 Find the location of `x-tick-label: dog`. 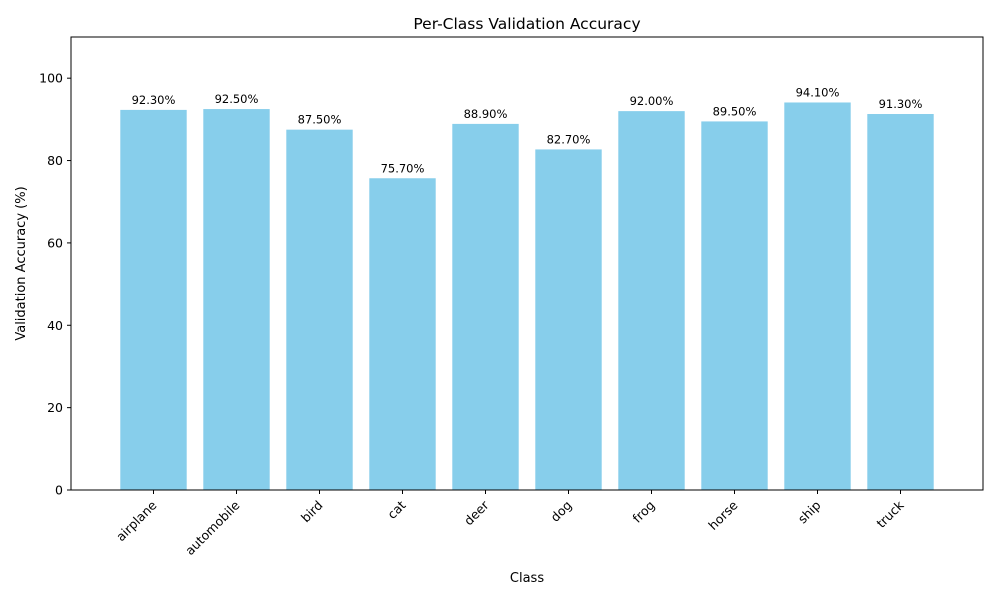

x-tick-label: dog is located at coordinates (560, 511).